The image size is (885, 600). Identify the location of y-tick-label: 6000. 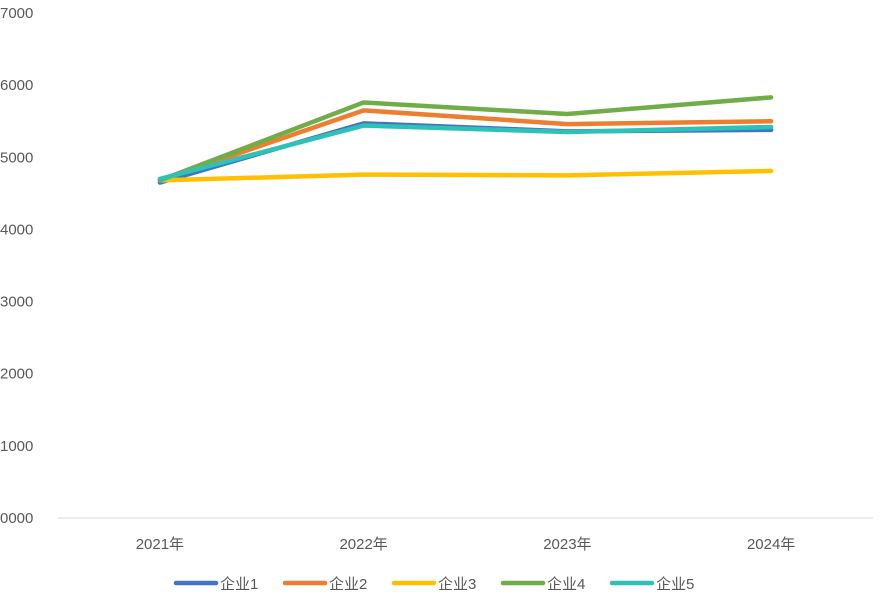
(16, 85).